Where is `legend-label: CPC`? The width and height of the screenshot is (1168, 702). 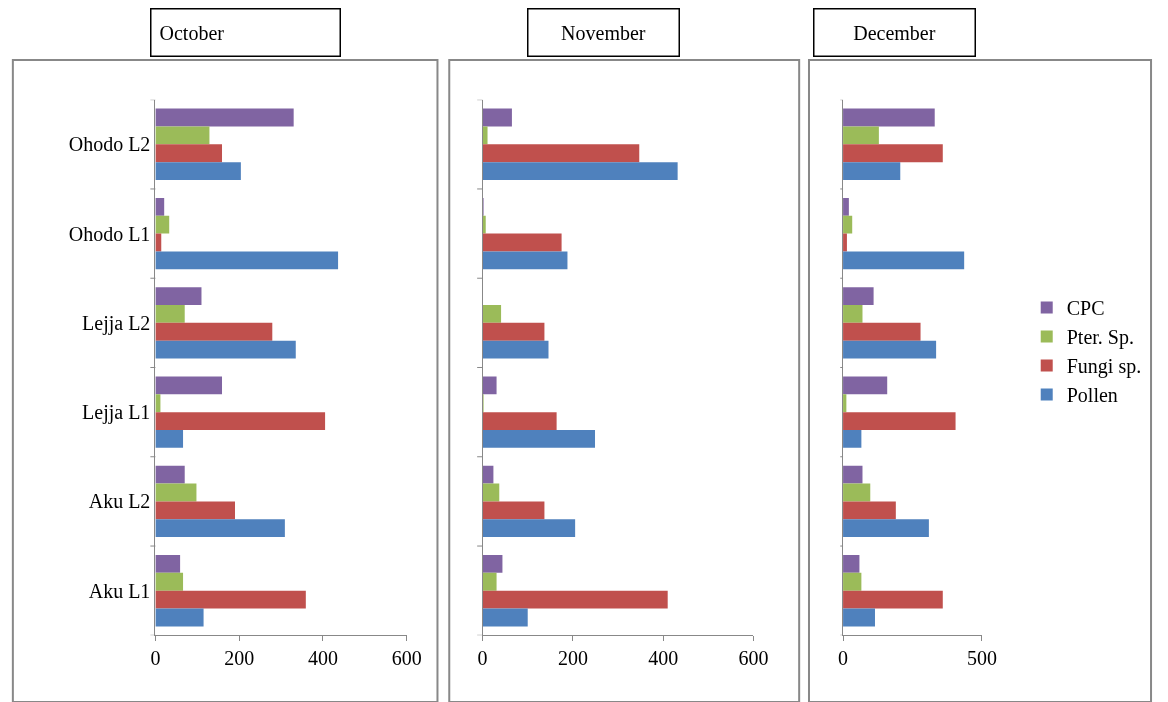 legend-label: CPC is located at coordinates (1085, 308).